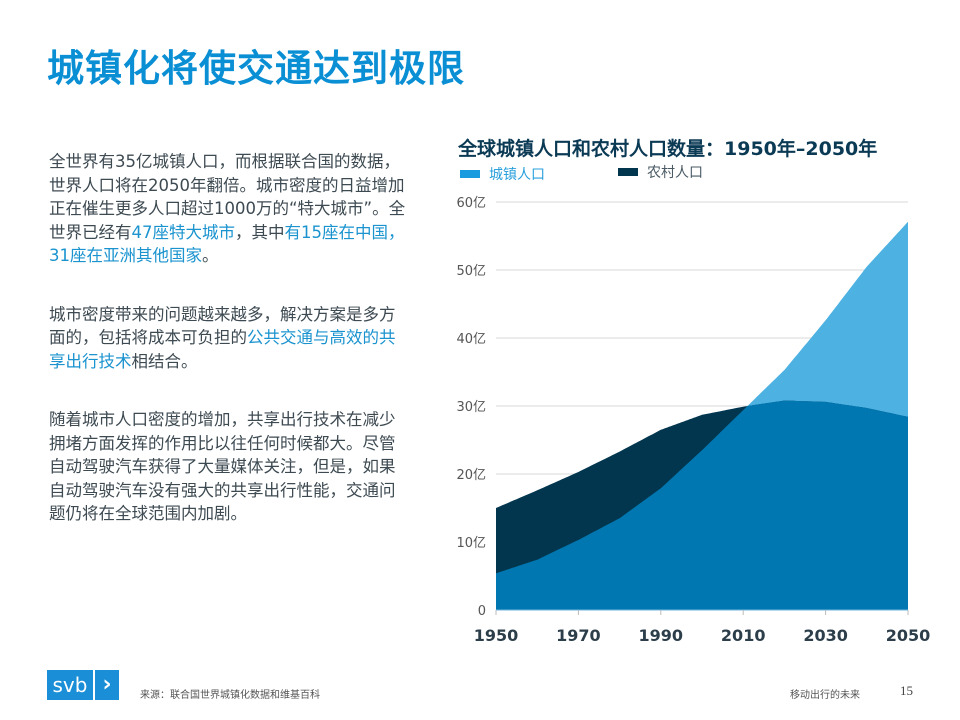  I want to click on x-tick-label: 2010, so click(743, 635).